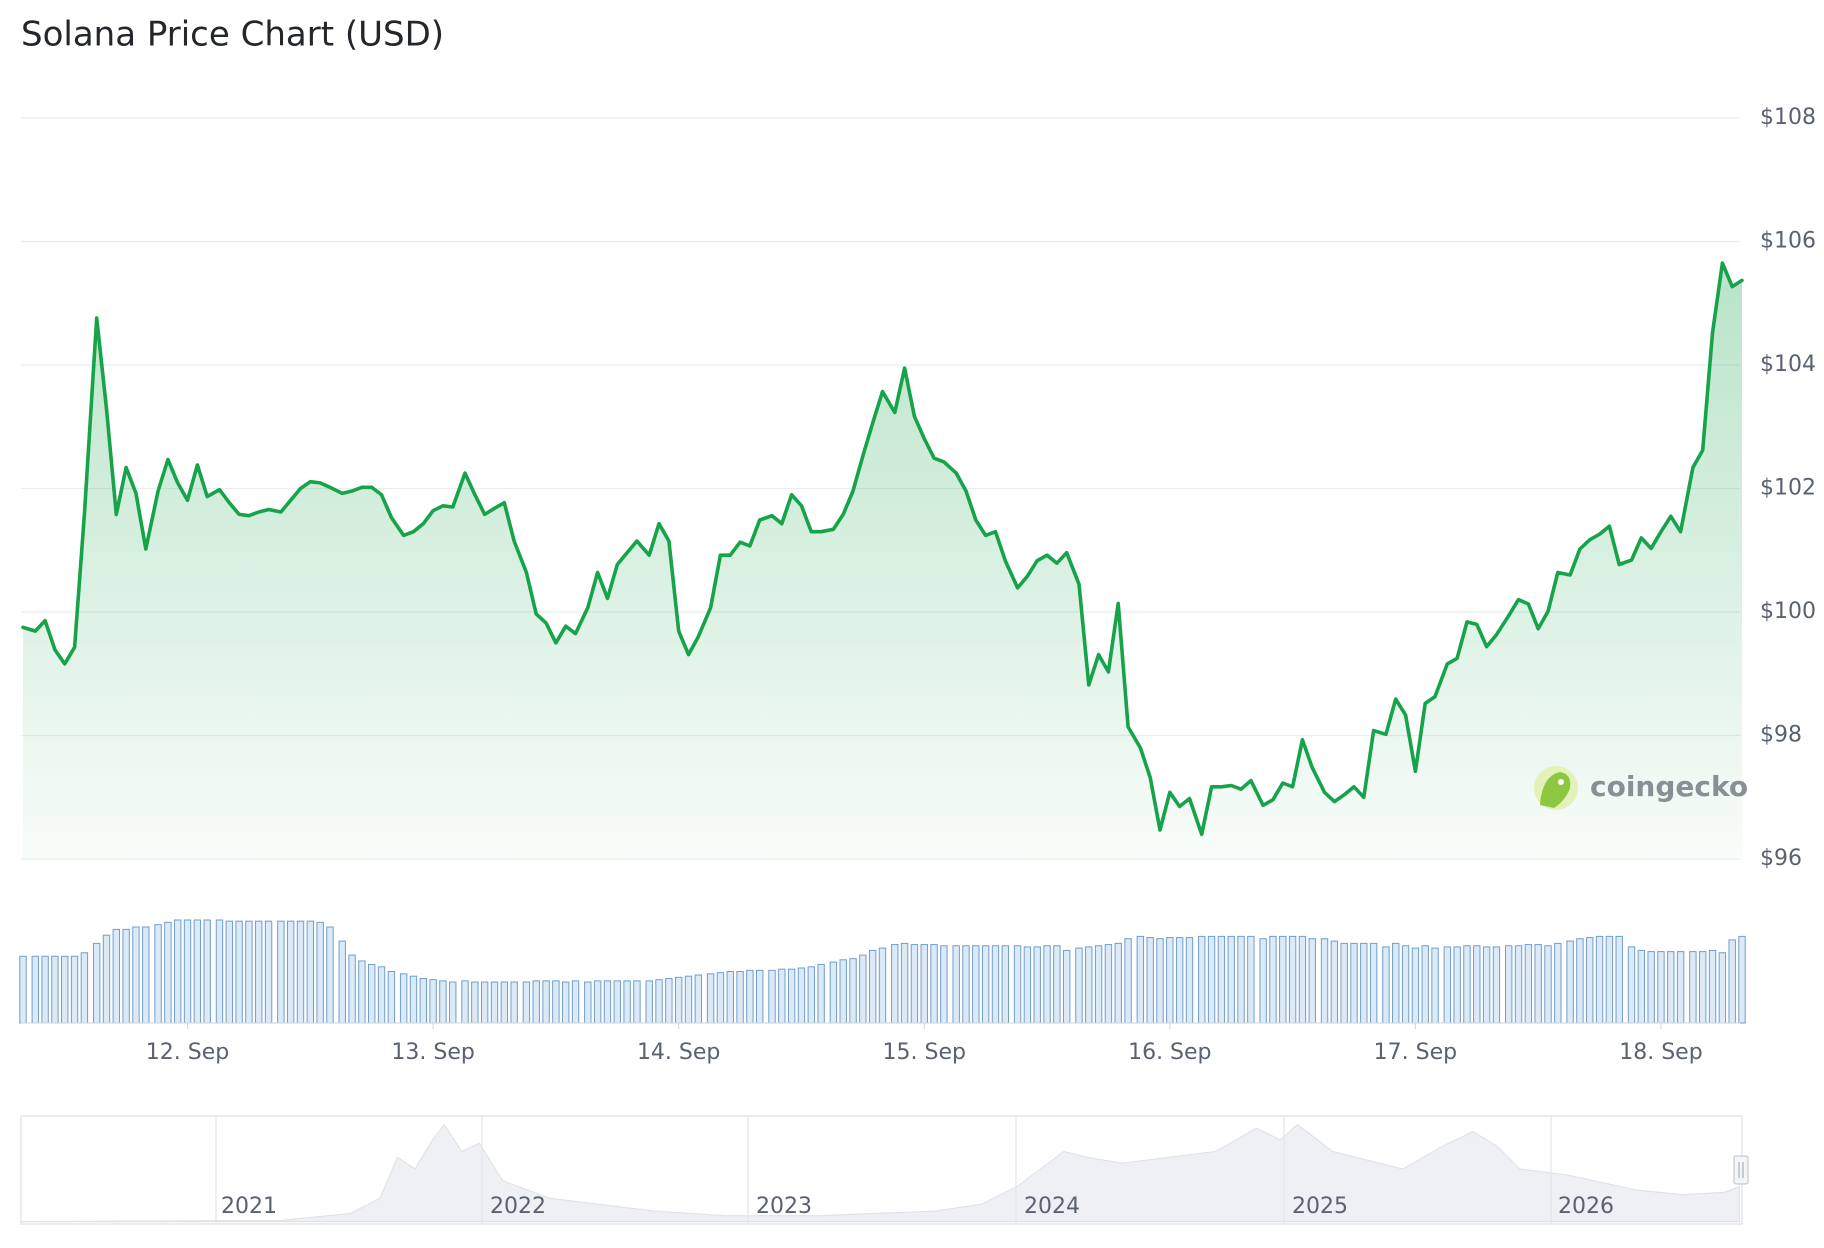 The width and height of the screenshot is (1824, 1248). I want to click on y-tick-label: $104, so click(1788, 364).